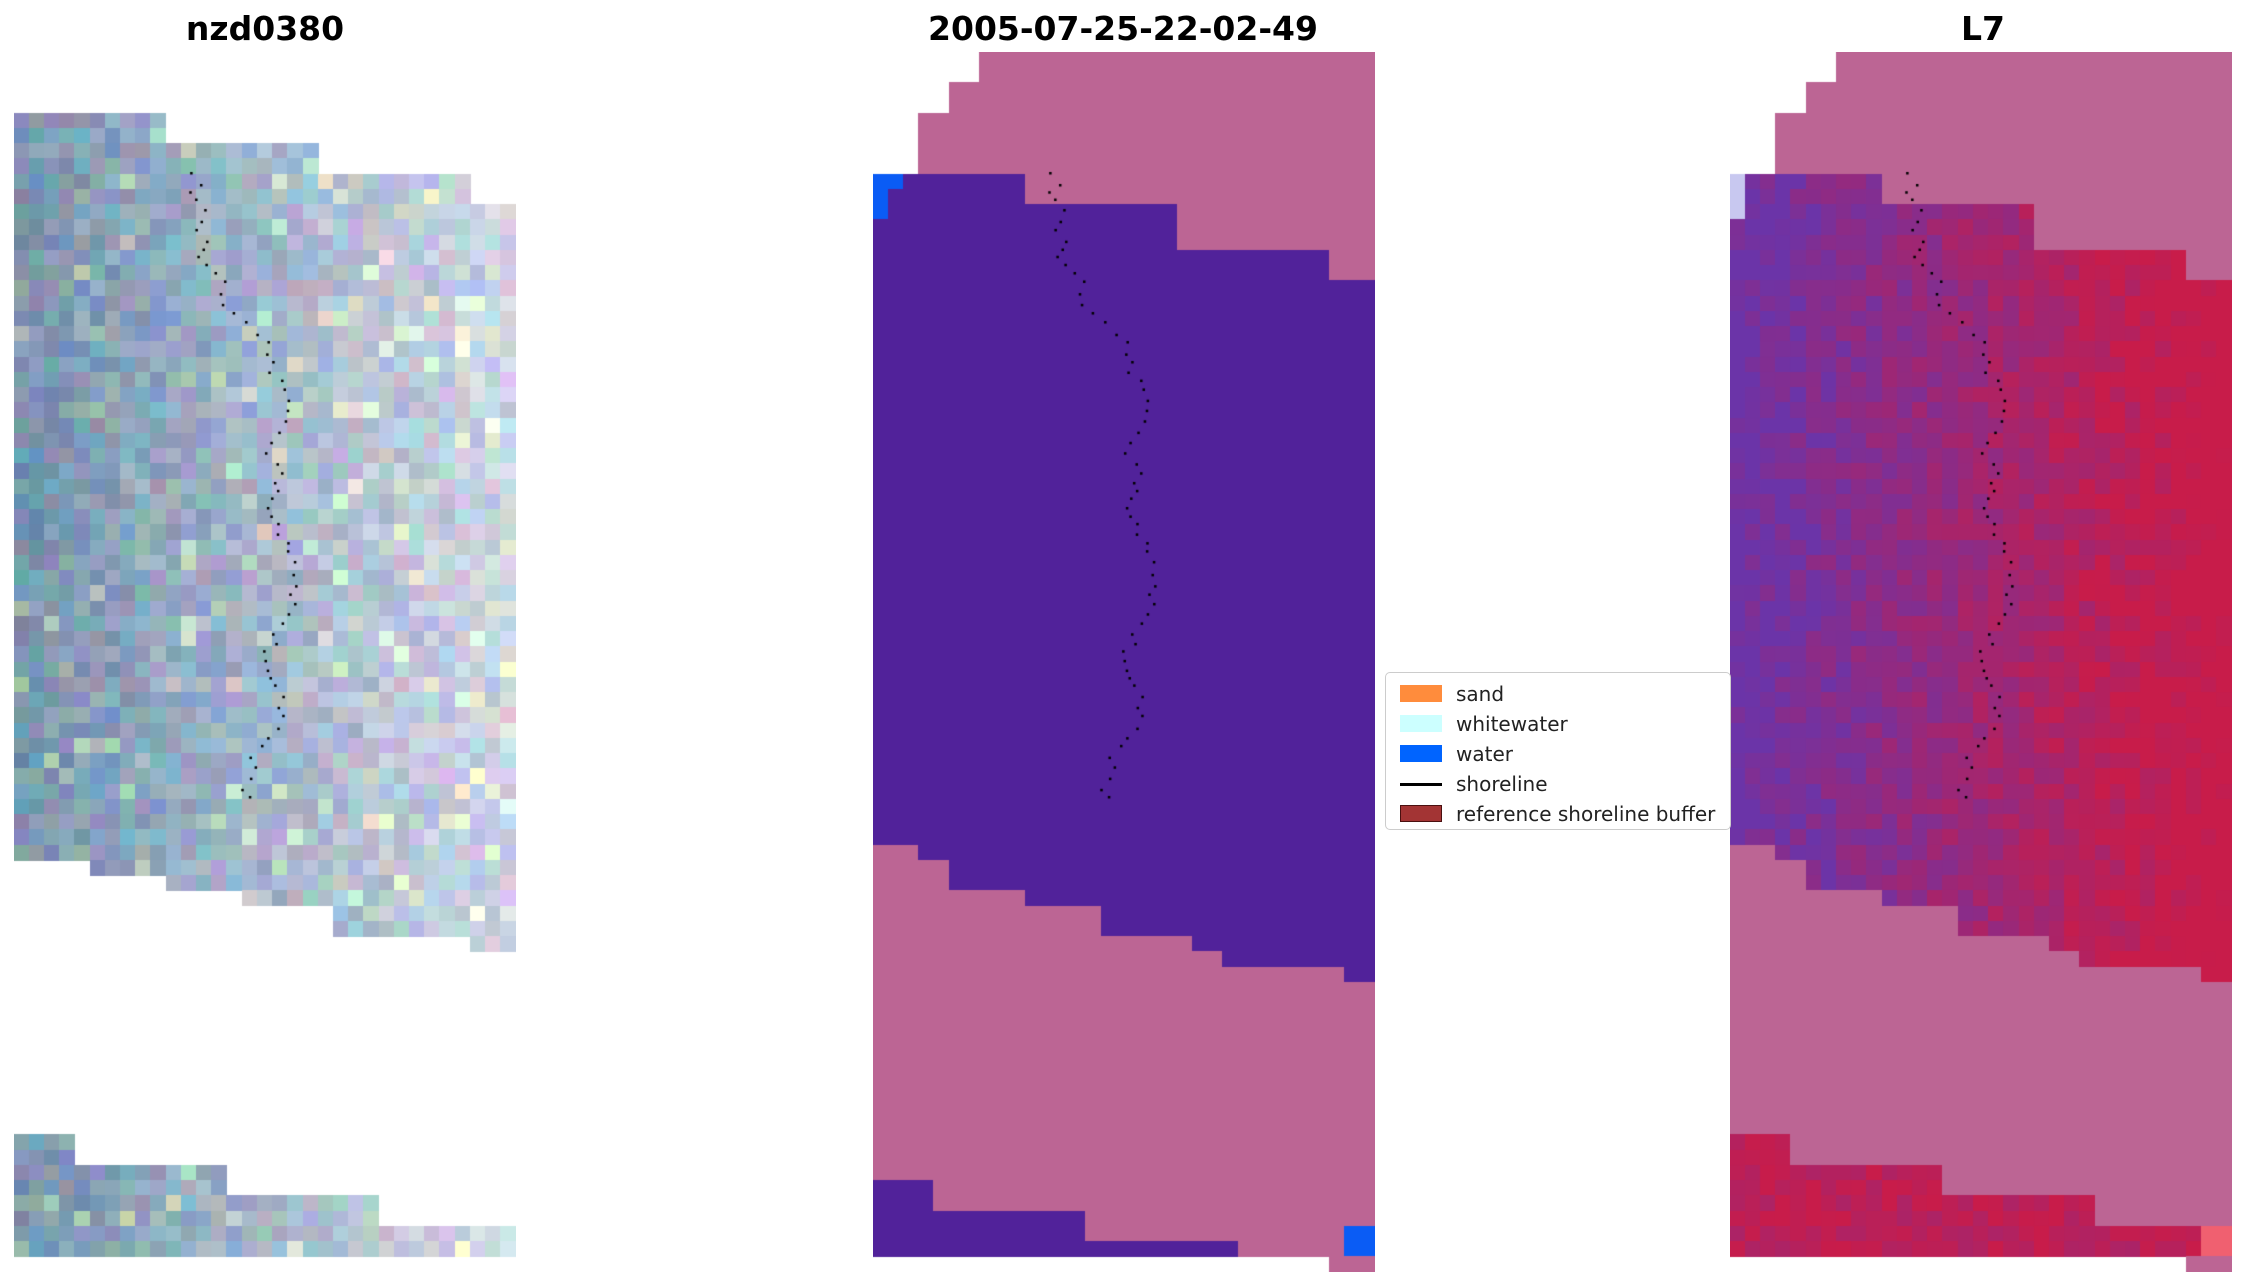 This screenshot has width=2246, height=1283. Describe the element at coordinates (1421, 723) in the screenshot. I see `whitewater-swatch` at that location.